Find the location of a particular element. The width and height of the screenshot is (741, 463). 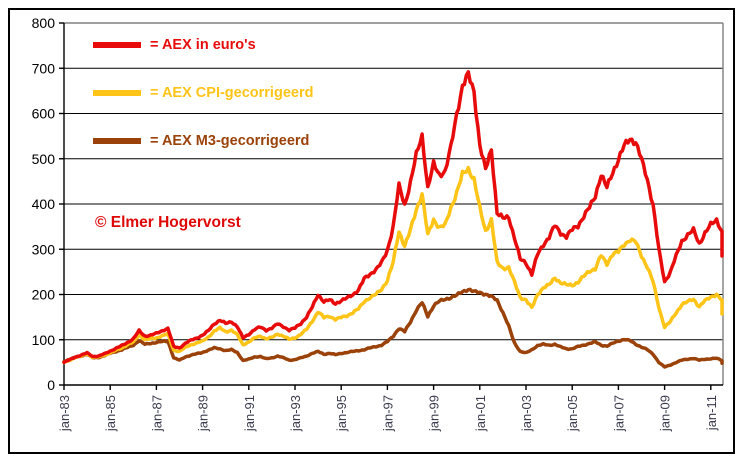

y-tick-label-500: 500 is located at coordinates (44, 159).